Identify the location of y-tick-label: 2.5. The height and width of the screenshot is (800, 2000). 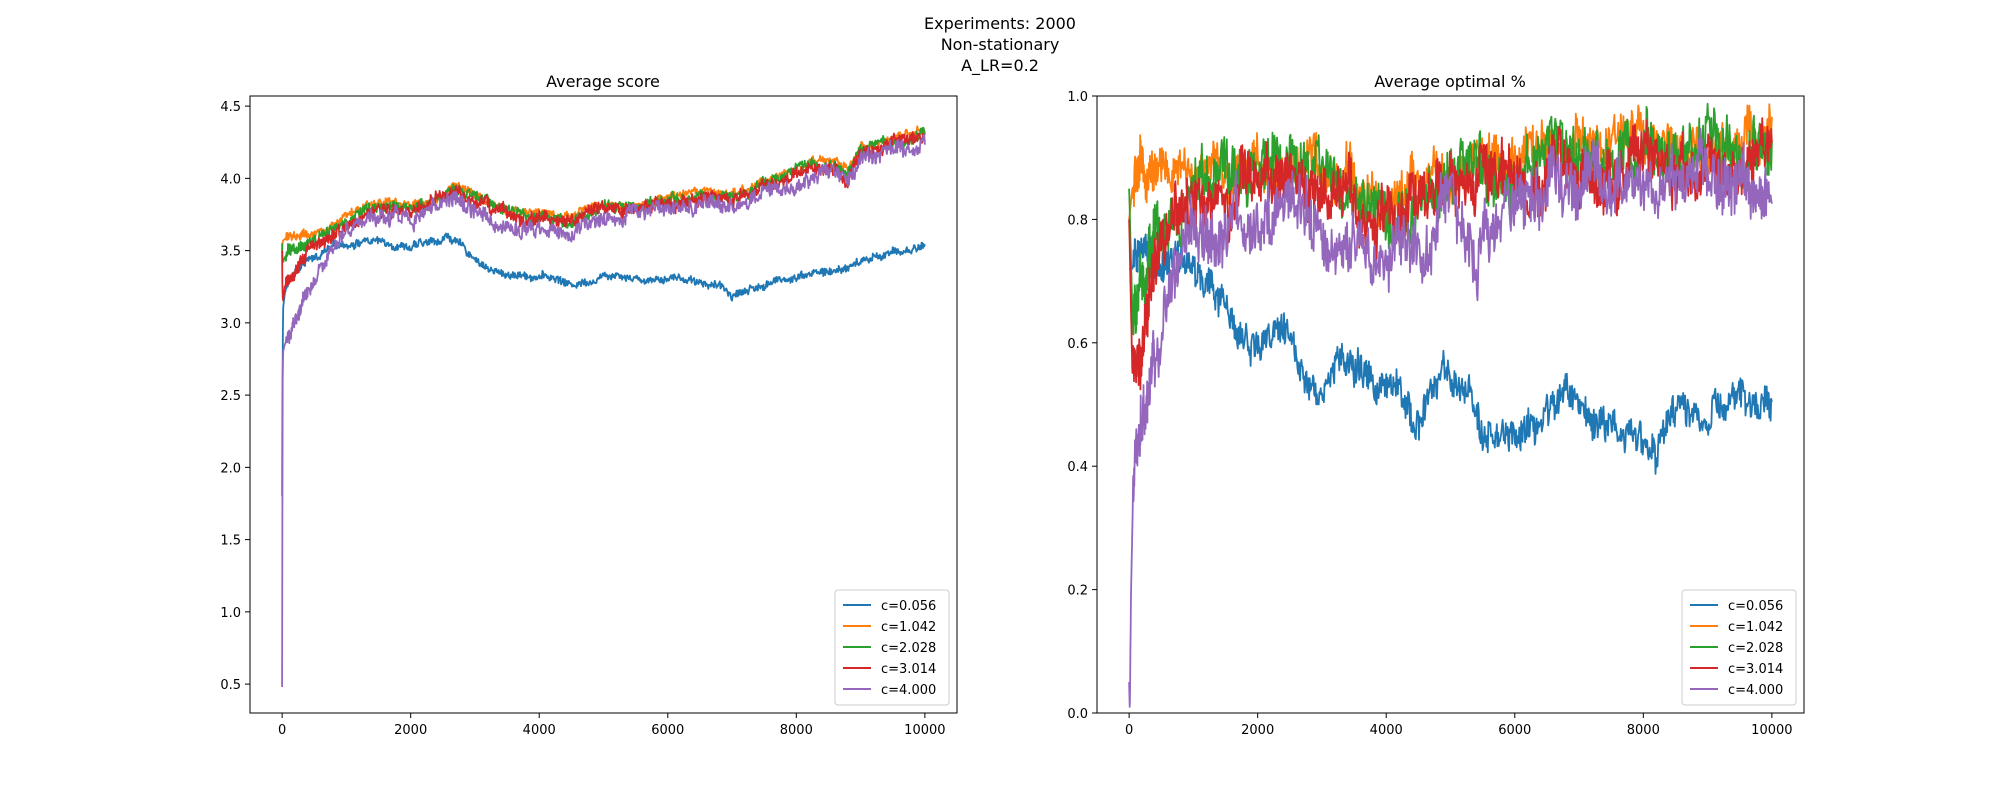
(230, 396).